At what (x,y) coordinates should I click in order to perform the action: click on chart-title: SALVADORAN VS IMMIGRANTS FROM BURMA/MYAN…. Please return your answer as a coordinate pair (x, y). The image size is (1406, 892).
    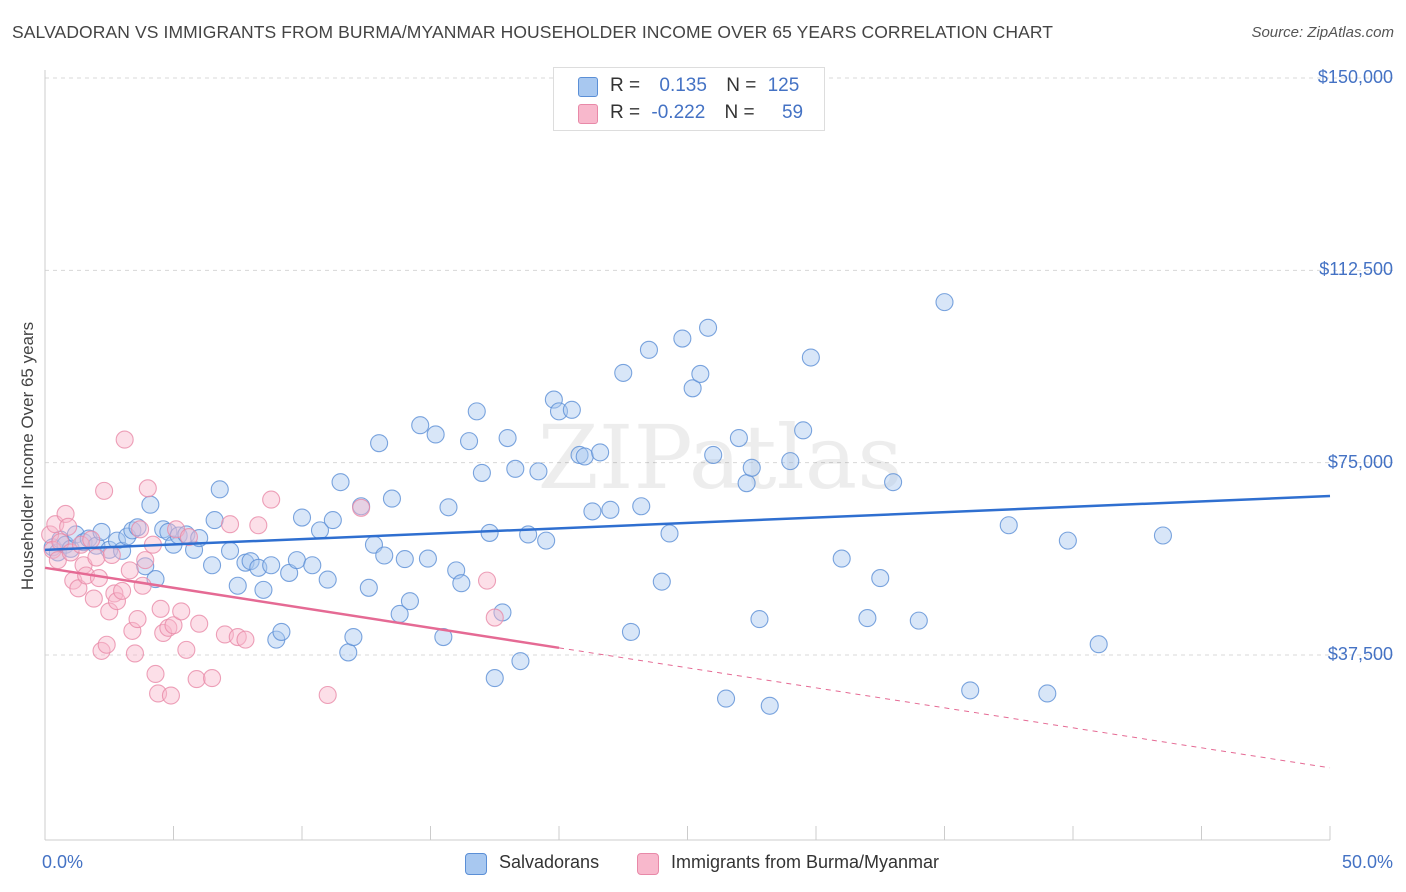
    Looking at the image, I should click on (533, 32).